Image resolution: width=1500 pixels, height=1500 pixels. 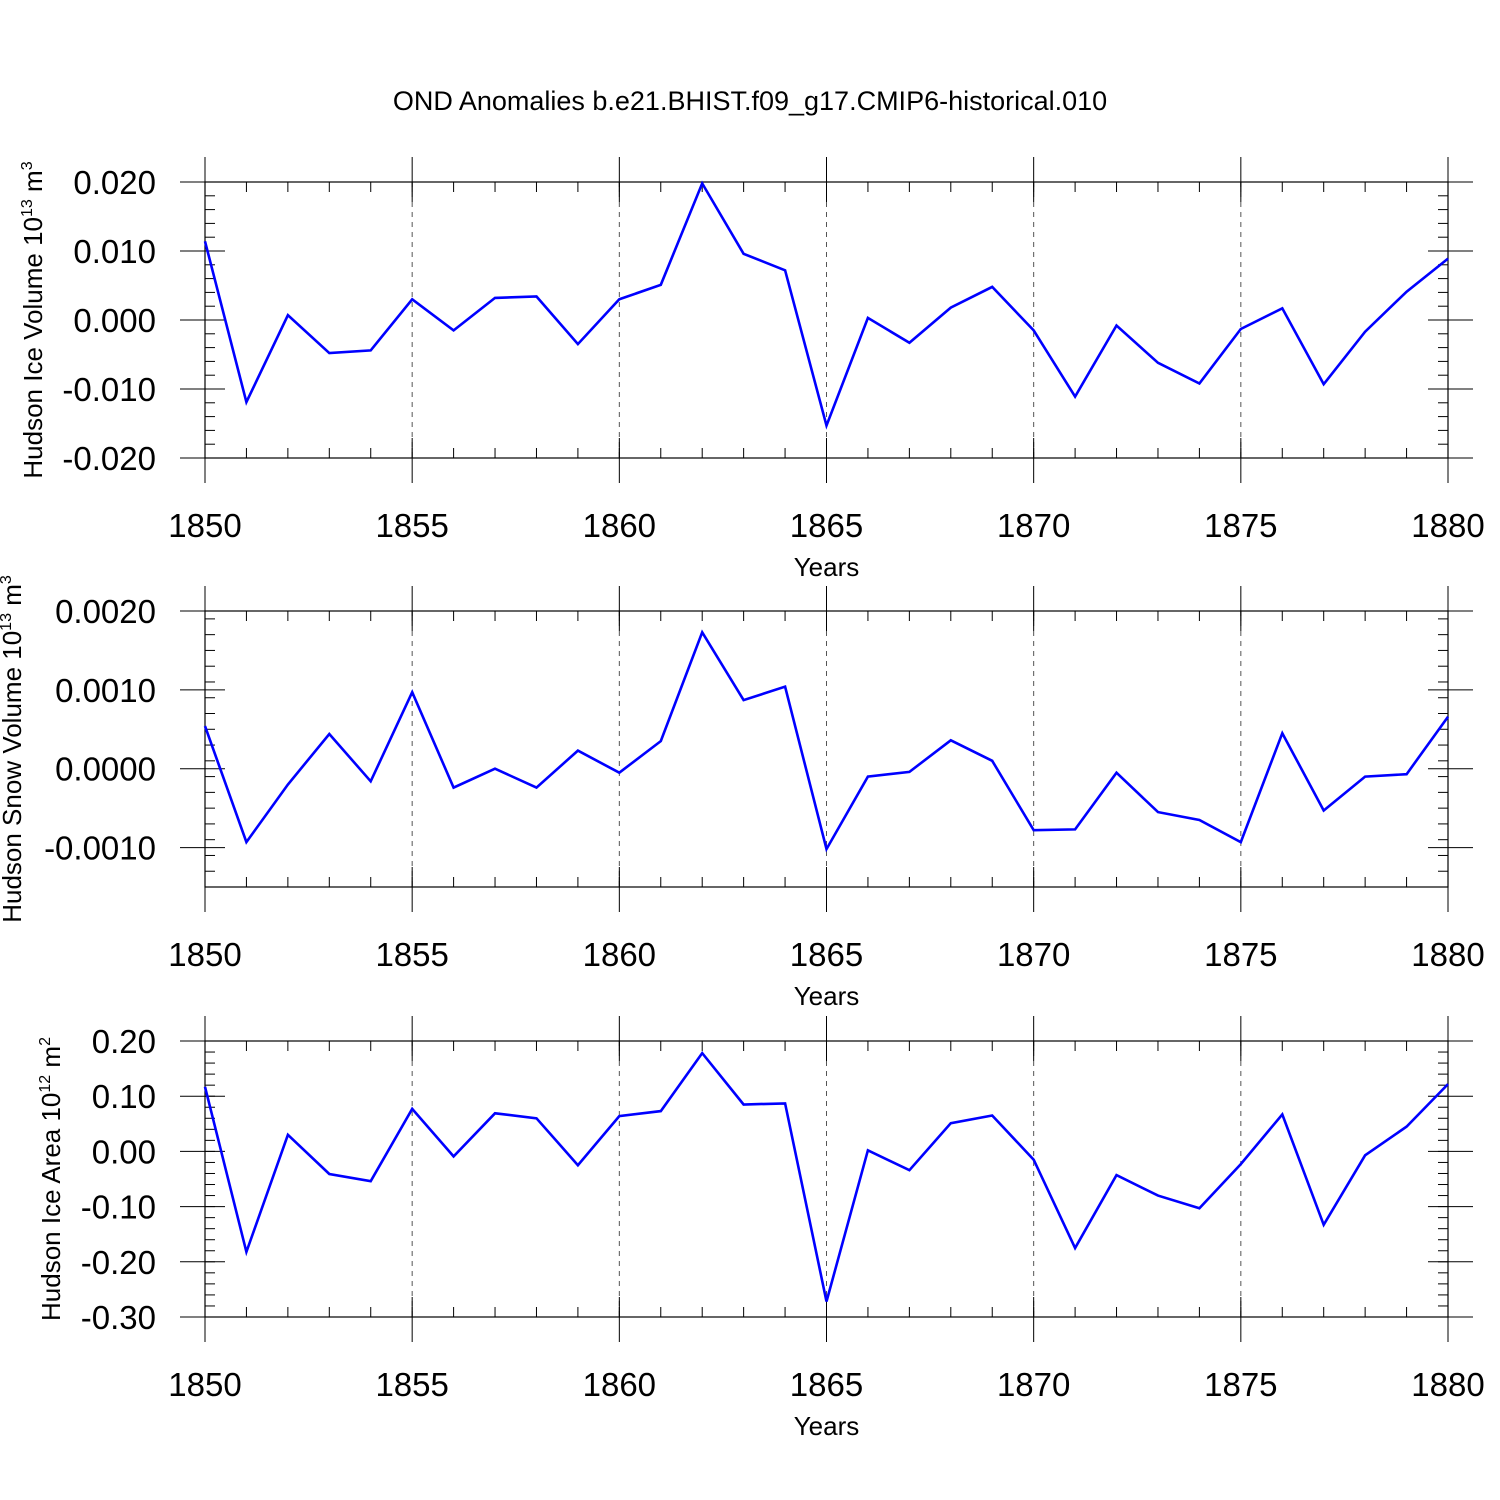 What do you see at coordinates (33, 319) in the screenshot?
I see `y-axis-title: Hudson Ice Volume 1013 m3` at bounding box center [33, 319].